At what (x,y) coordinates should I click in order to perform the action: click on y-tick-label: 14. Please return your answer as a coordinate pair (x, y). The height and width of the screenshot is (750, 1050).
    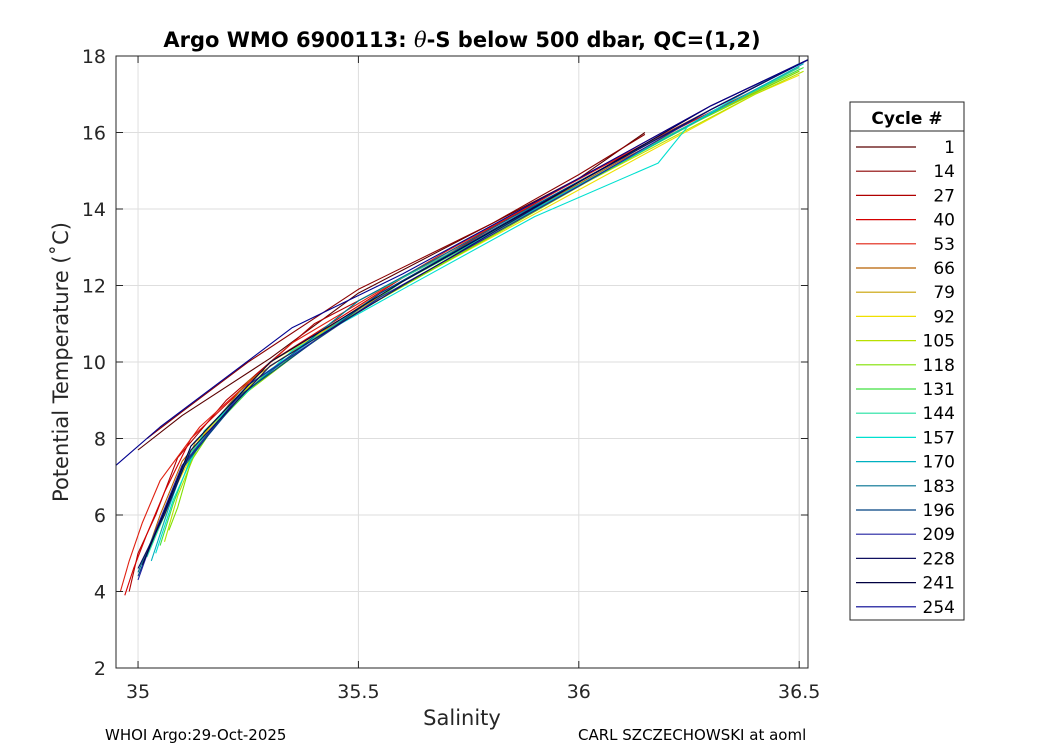
    Looking at the image, I should click on (94, 210).